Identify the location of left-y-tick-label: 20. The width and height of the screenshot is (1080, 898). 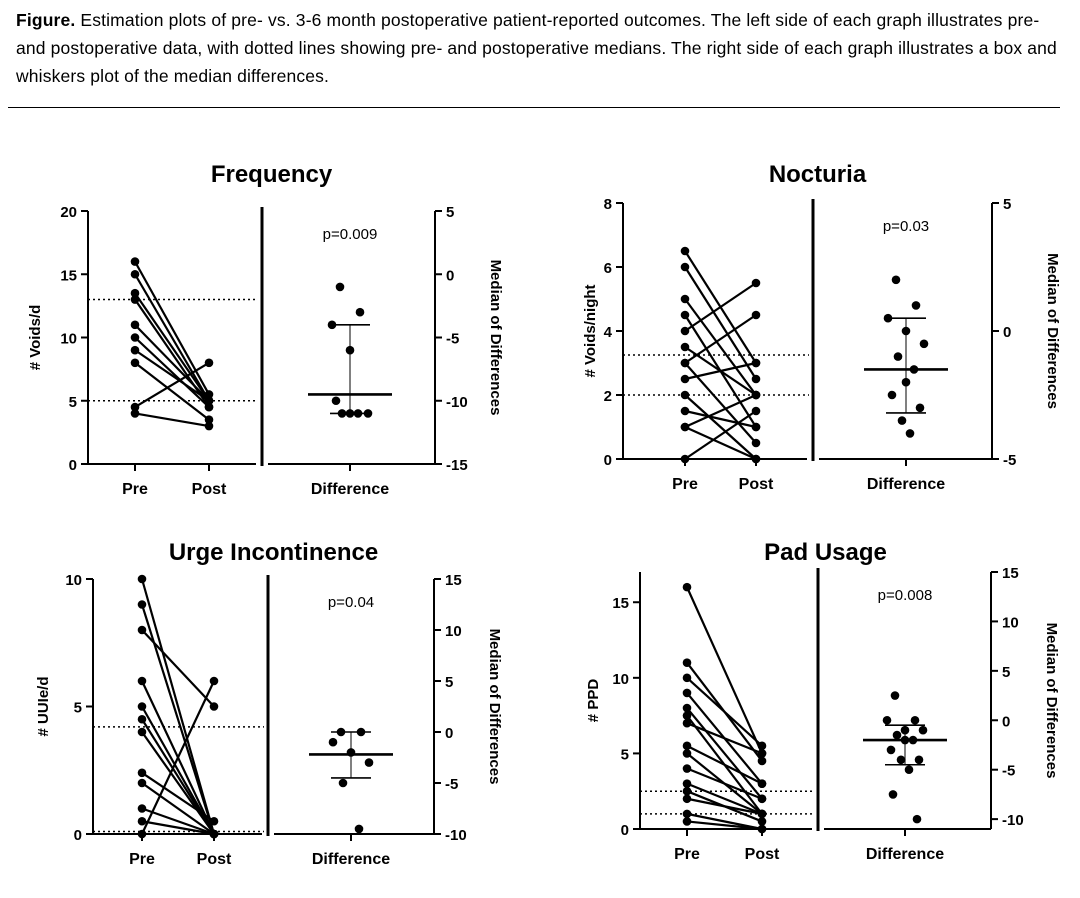
(68, 212).